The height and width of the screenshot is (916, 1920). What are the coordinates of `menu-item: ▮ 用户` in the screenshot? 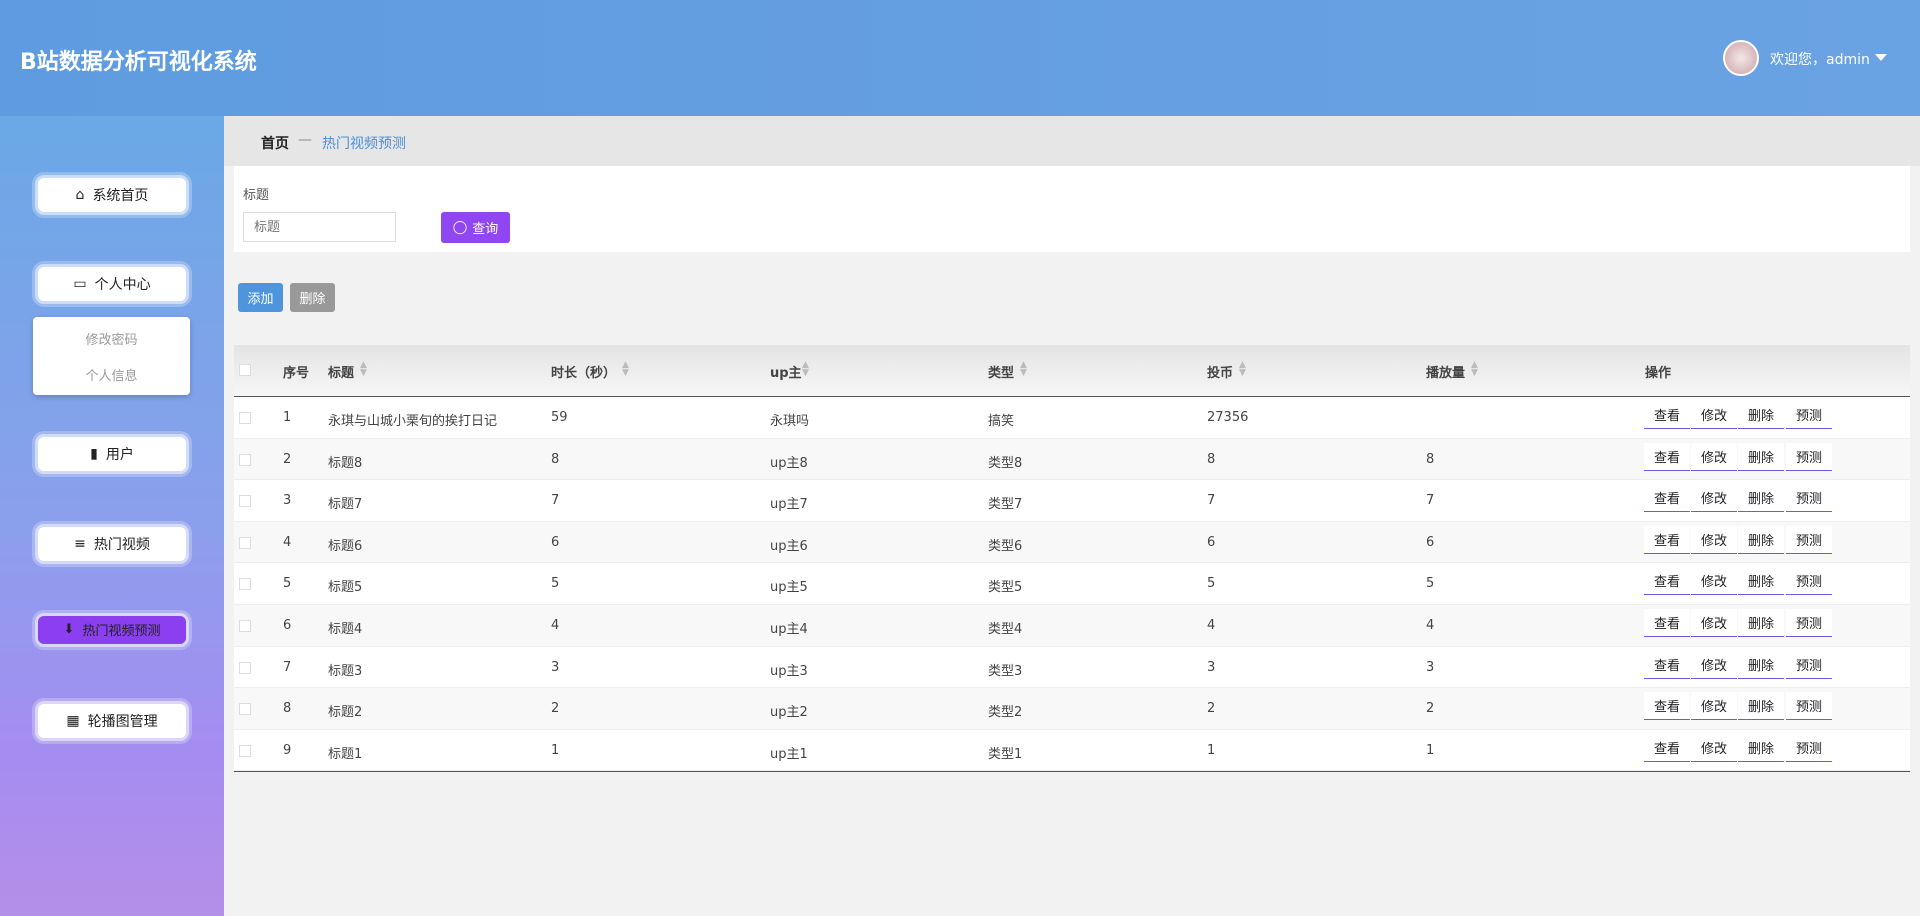 It's located at (112, 454).